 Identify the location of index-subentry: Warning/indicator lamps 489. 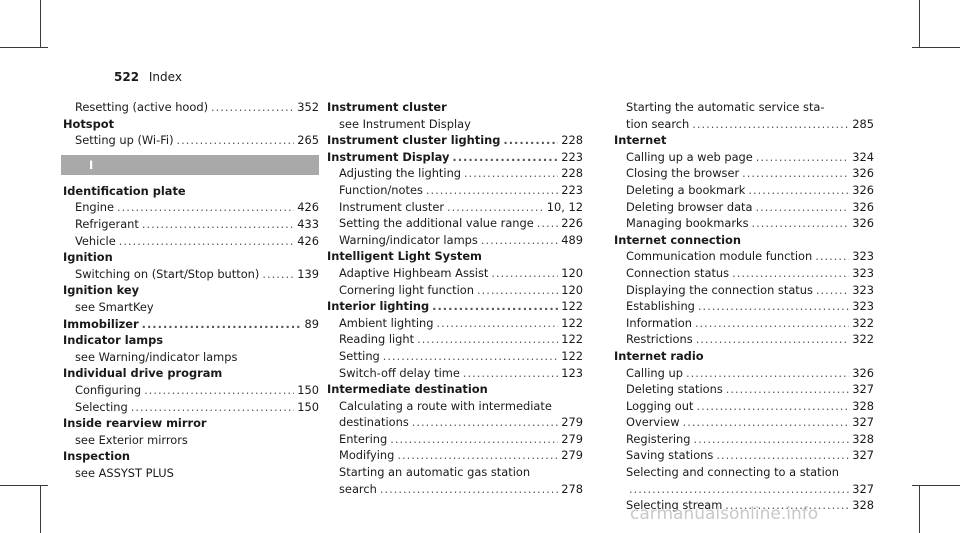
(454, 240).